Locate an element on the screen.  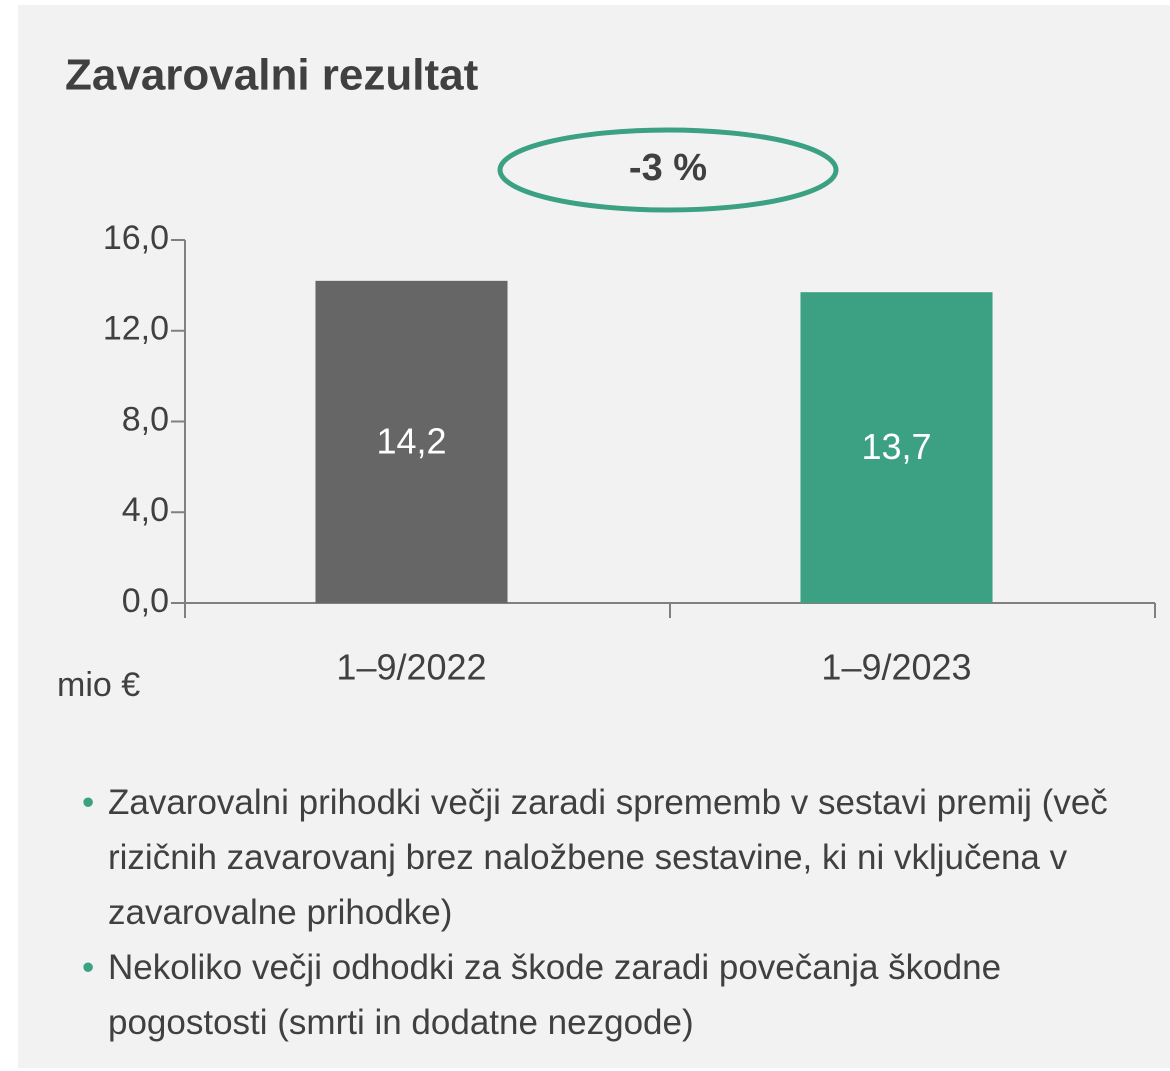
annotation-ellipse is located at coordinates (668, 170).